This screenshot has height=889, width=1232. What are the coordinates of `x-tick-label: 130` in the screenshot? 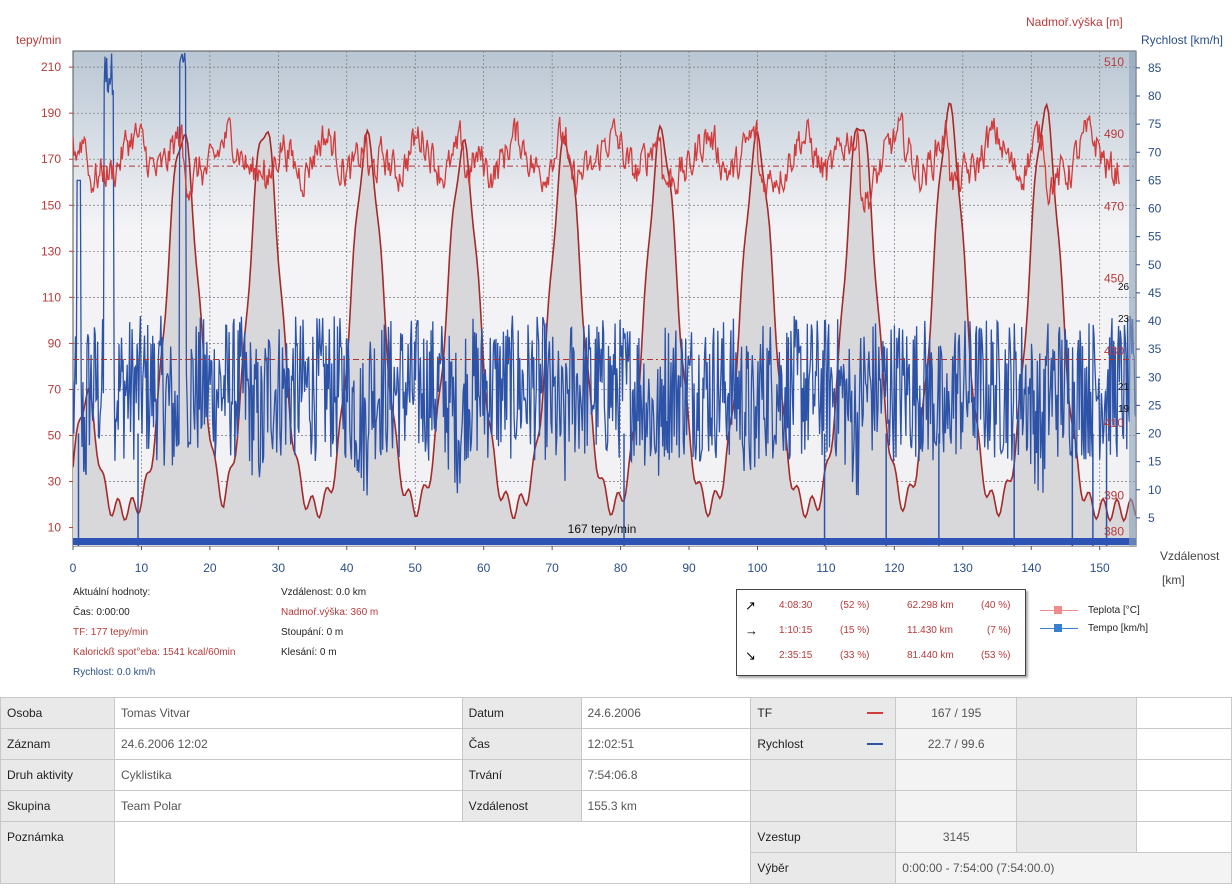 It's located at (963, 568).